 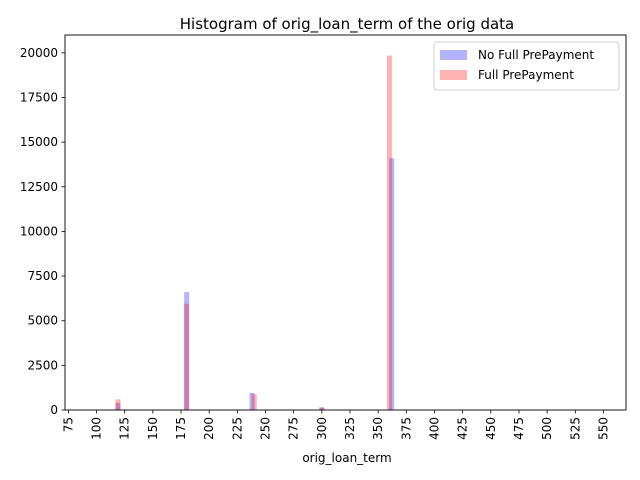 What do you see at coordinates (453, 55) in the screenshot?
I see `legend-swatch-no-full-prepayment` at bounding box center [453, 55].